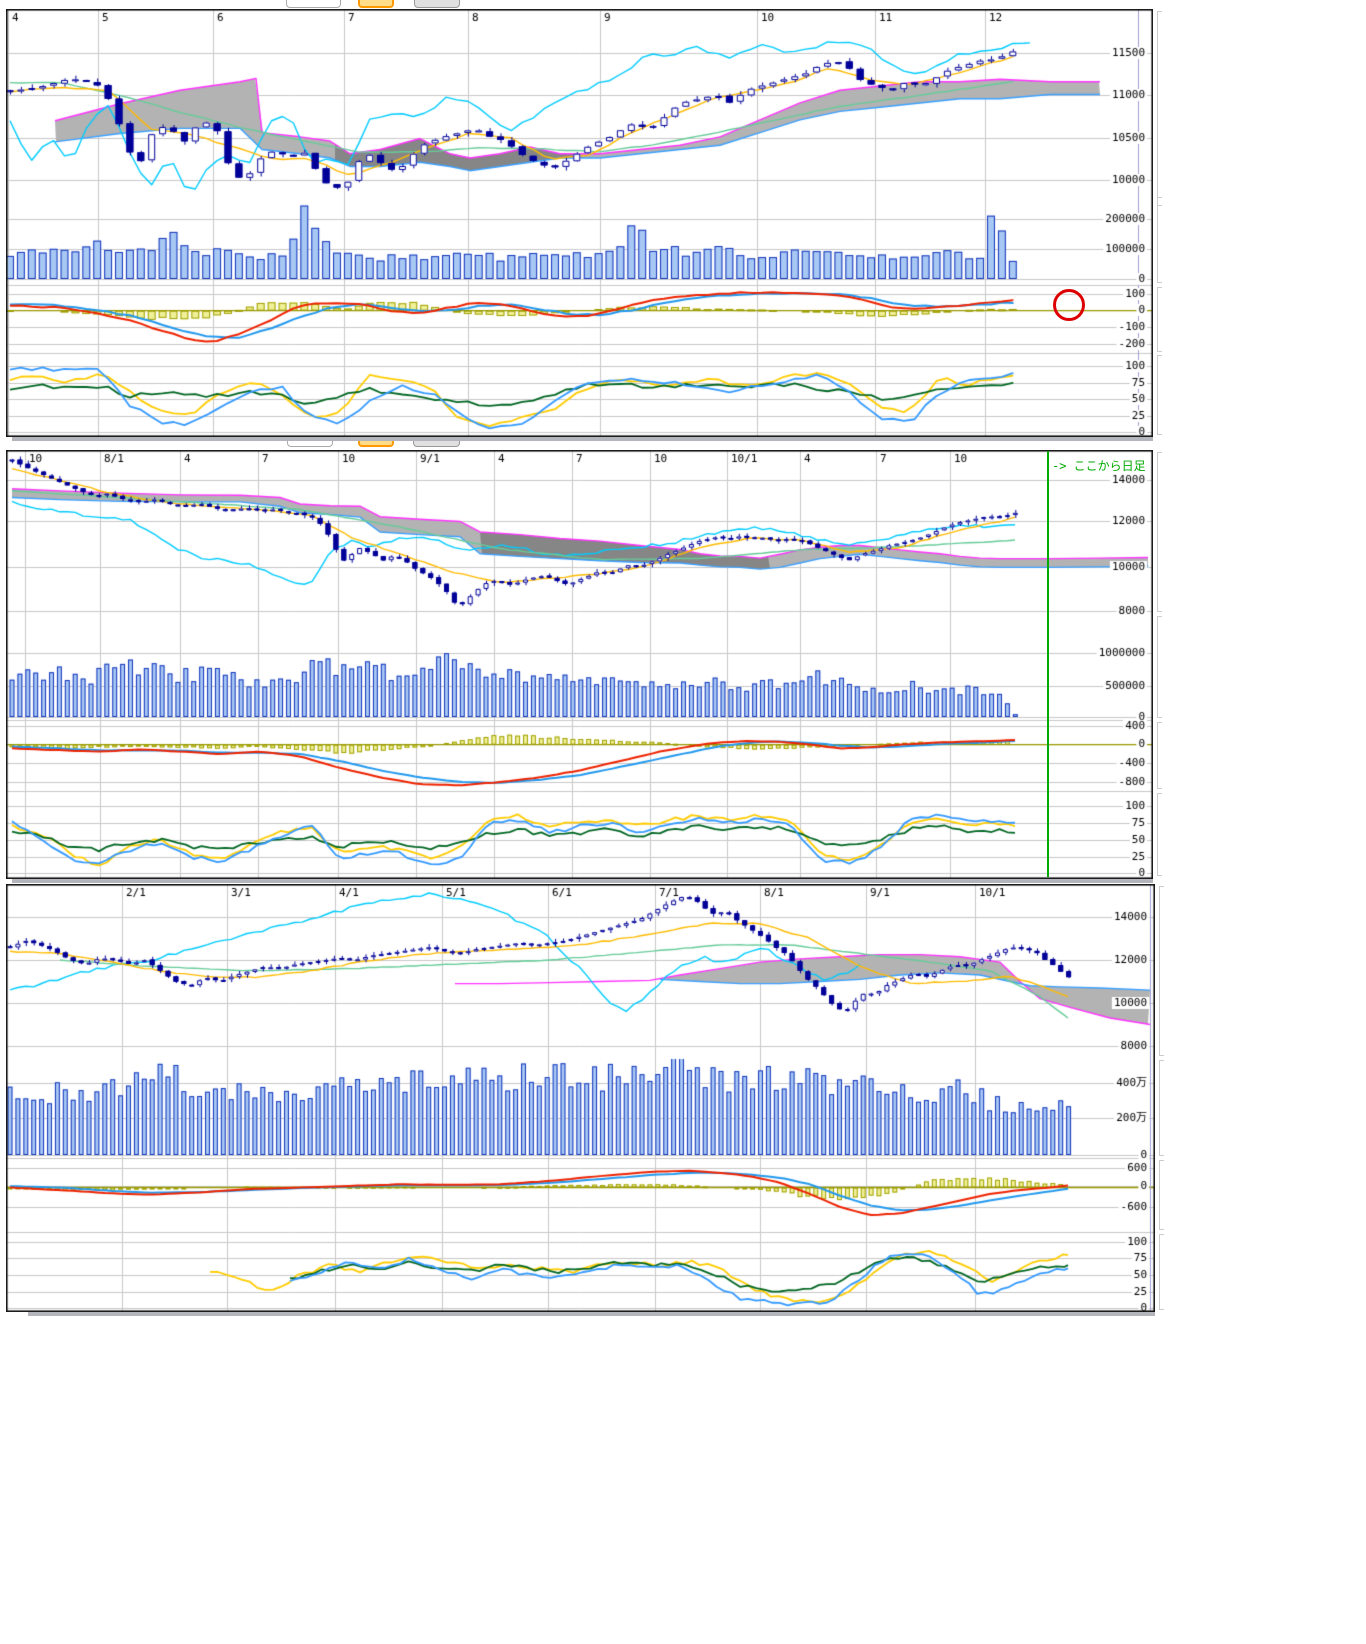 This screenshot has width=1366, height=1644. What do you see at coordinates (1099, 466) in the screenshot?
I see `daily-data-start-note: -> ここから日足` at bounding box center [1099, 466].